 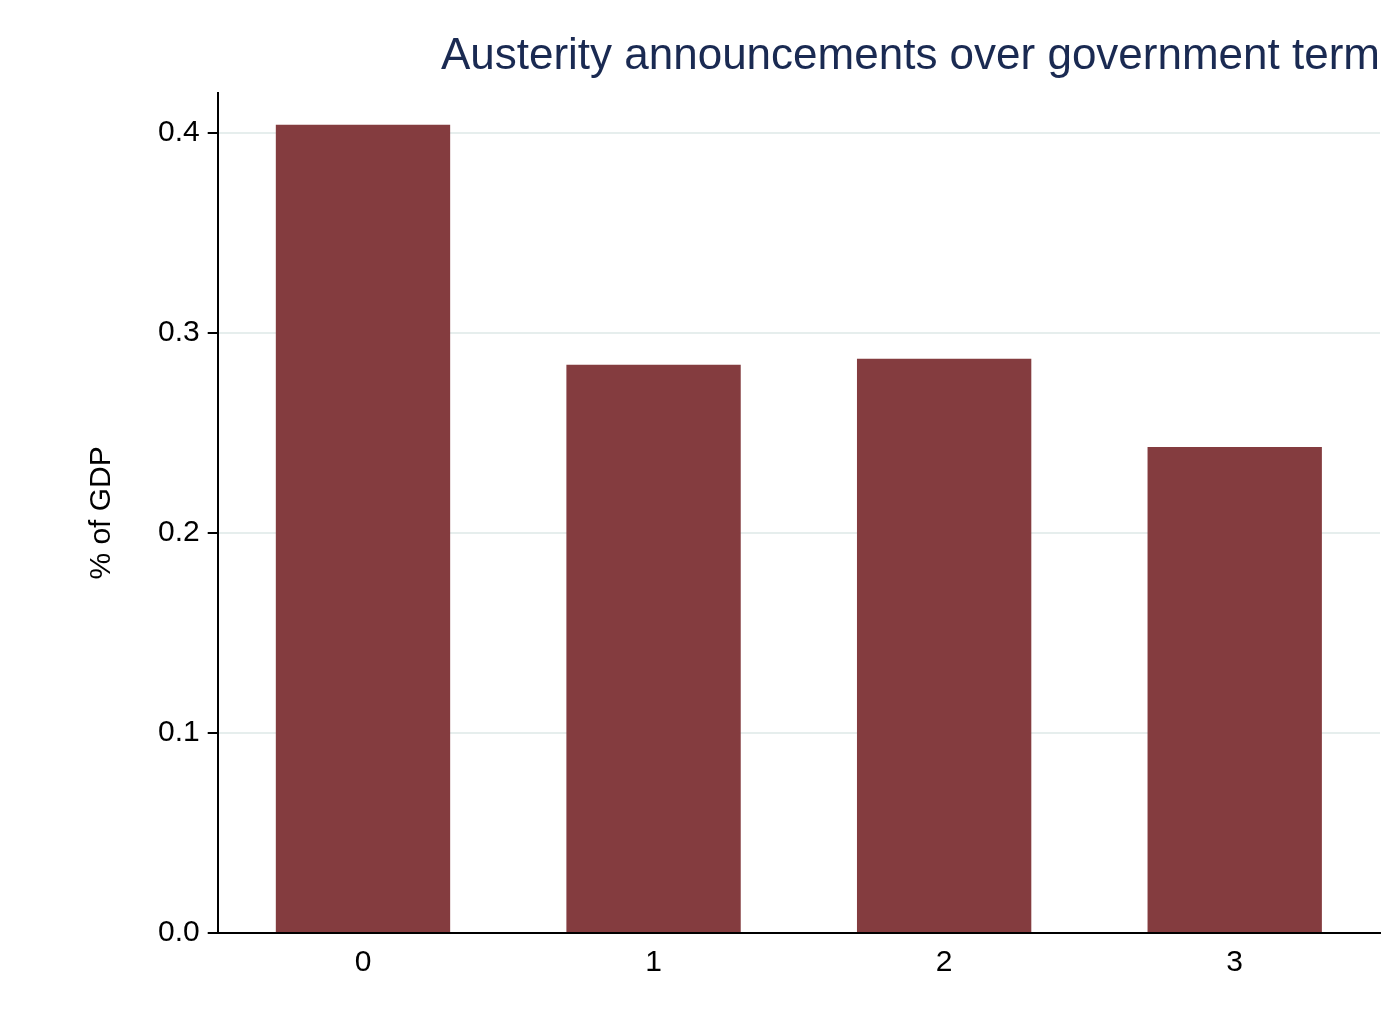 I want to click on y-tick-label: 0.2, so click(x=178, y=531).